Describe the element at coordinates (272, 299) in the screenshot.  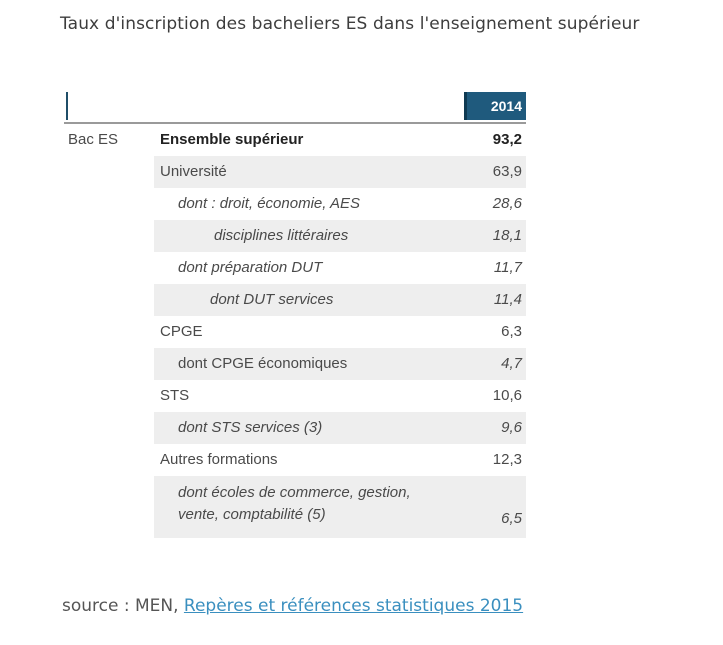
I see `row-label: dont DUT services` at that location.